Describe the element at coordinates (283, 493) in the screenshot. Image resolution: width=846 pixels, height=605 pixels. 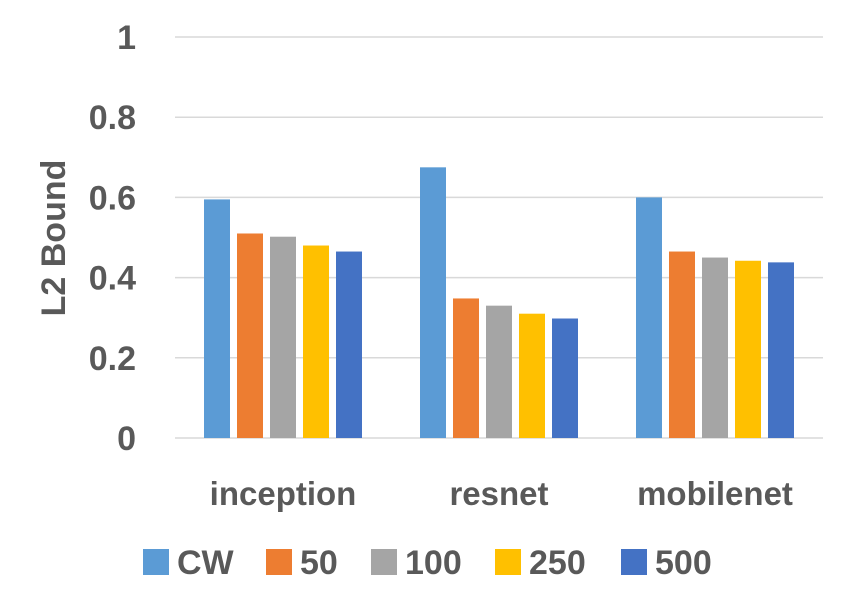
I see `x-category-label: inception` at that location.